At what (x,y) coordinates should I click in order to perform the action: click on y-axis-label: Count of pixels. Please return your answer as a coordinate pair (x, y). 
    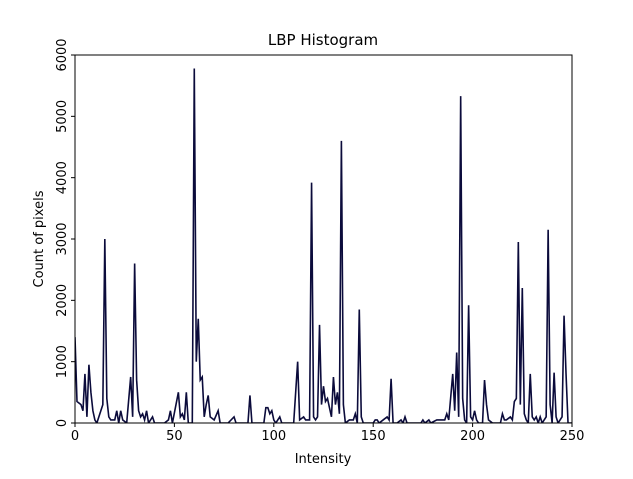
    Looking at the image, I should click on (39, 238).